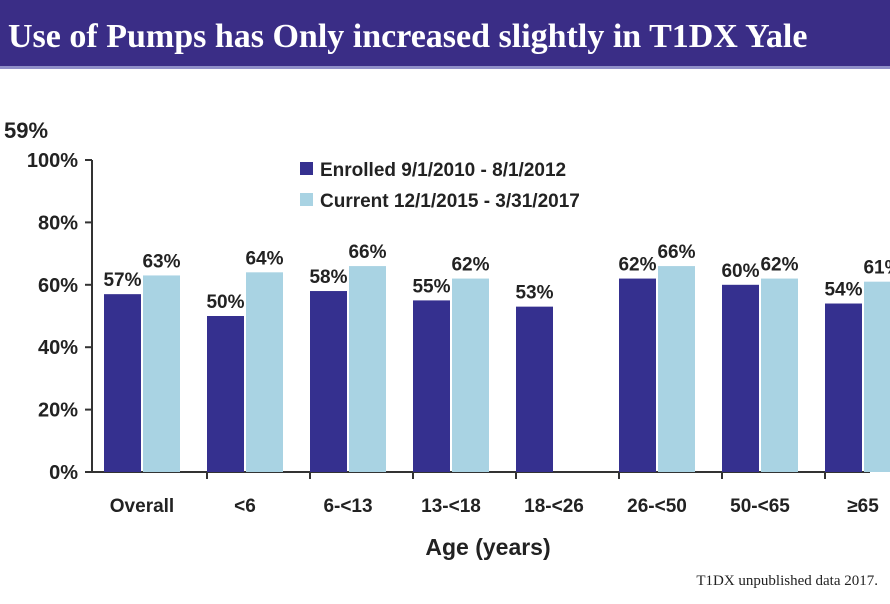  I want to click on data-label: 53%, so click(534, 293).